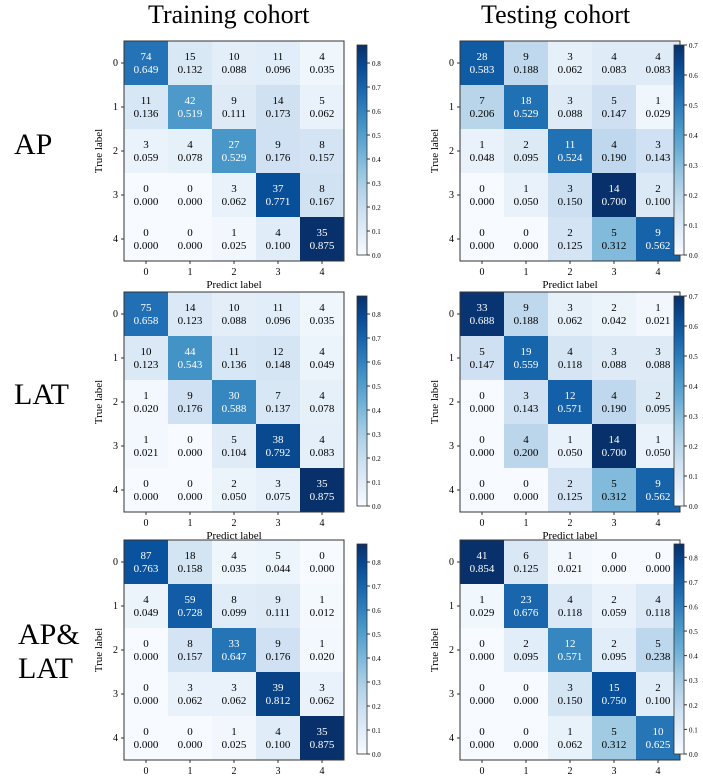 This screenshot has width=703, height=780. Describe the element at coordinates (526, 556) in the screenshot. I see `cell-count: 6` at that location.